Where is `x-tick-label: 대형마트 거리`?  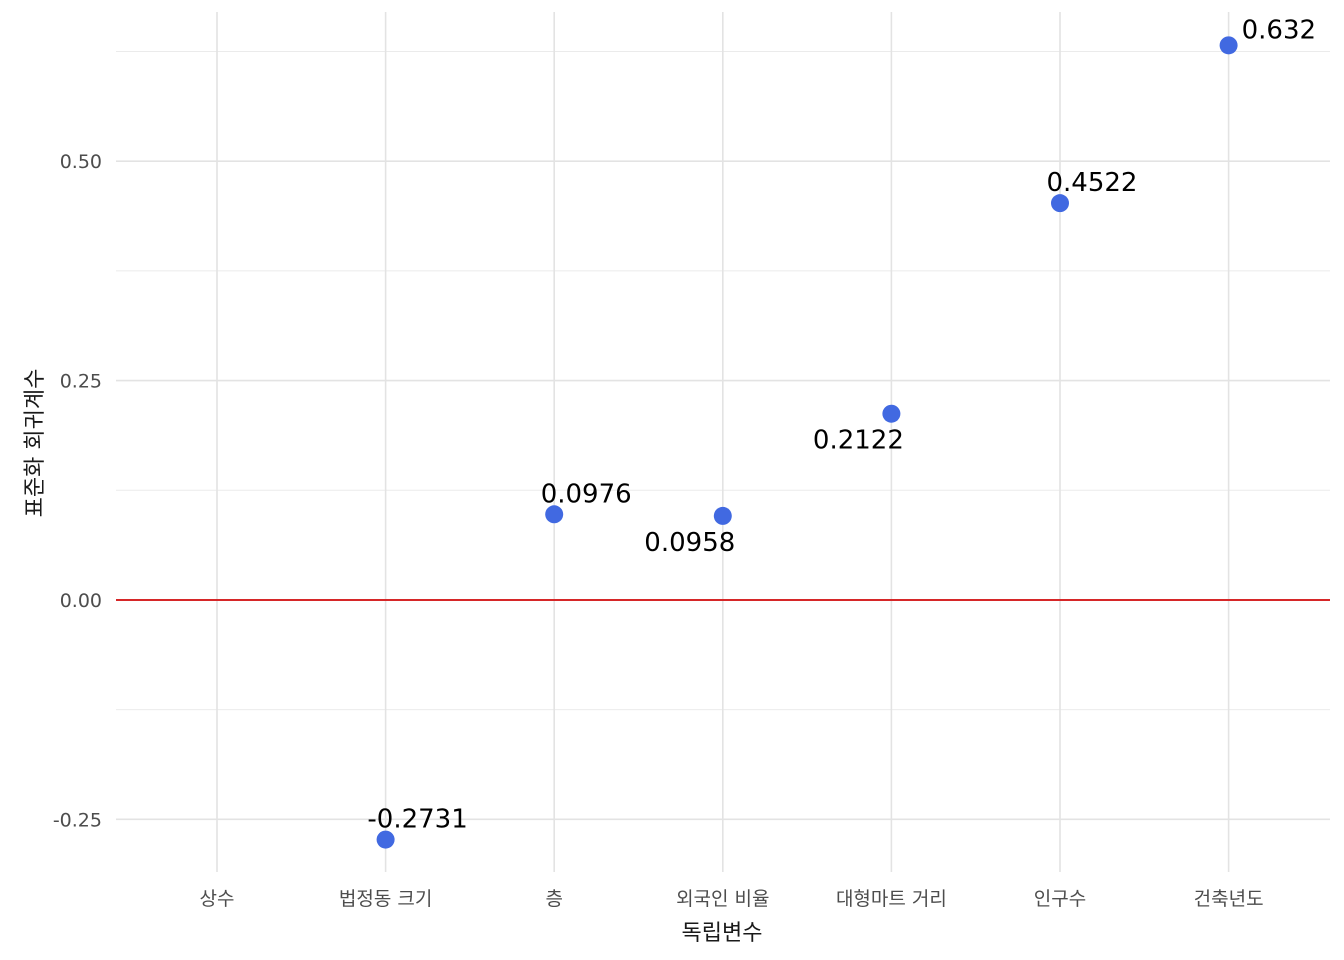 x-tick-label: 대형마트 거리 is located at coordinates (891, 899).